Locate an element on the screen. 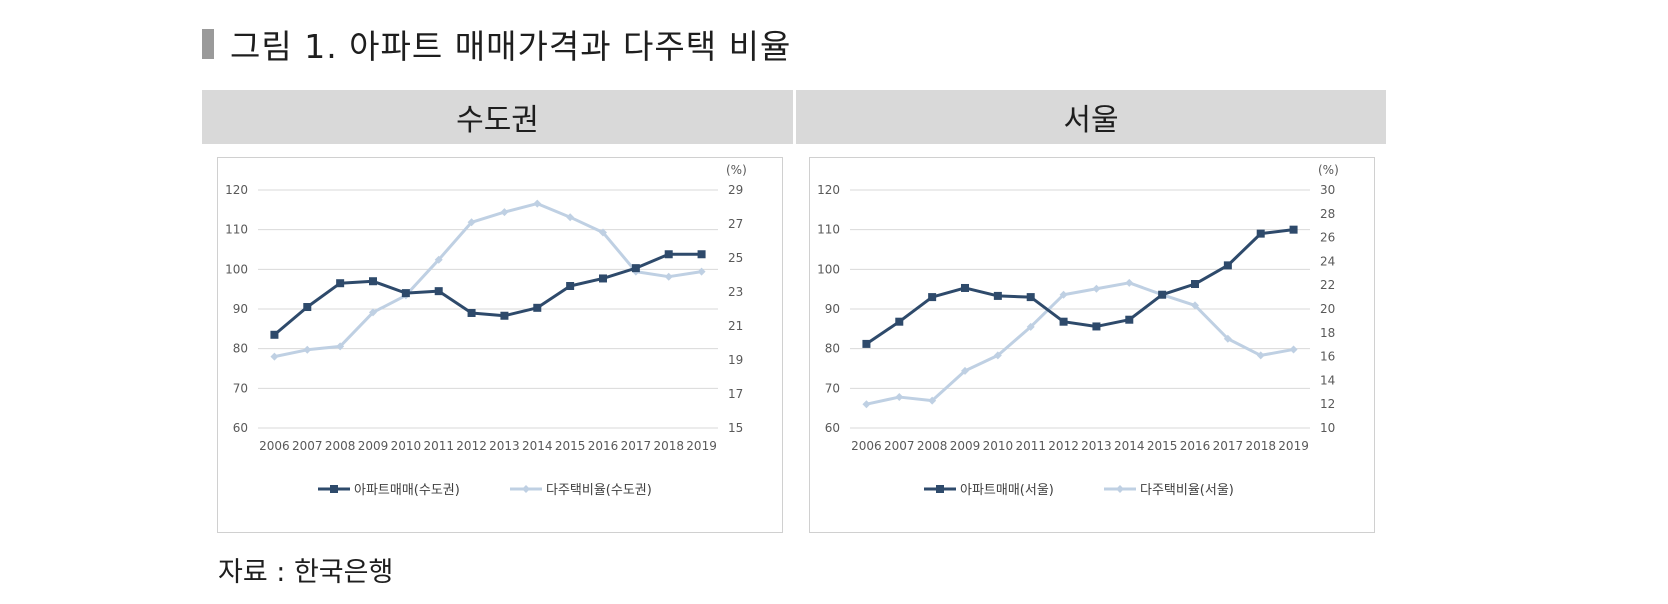 The height and width of the screenshot is (604, 1668). y2-tick-label: 24 is located at coordinates (1327, 261).